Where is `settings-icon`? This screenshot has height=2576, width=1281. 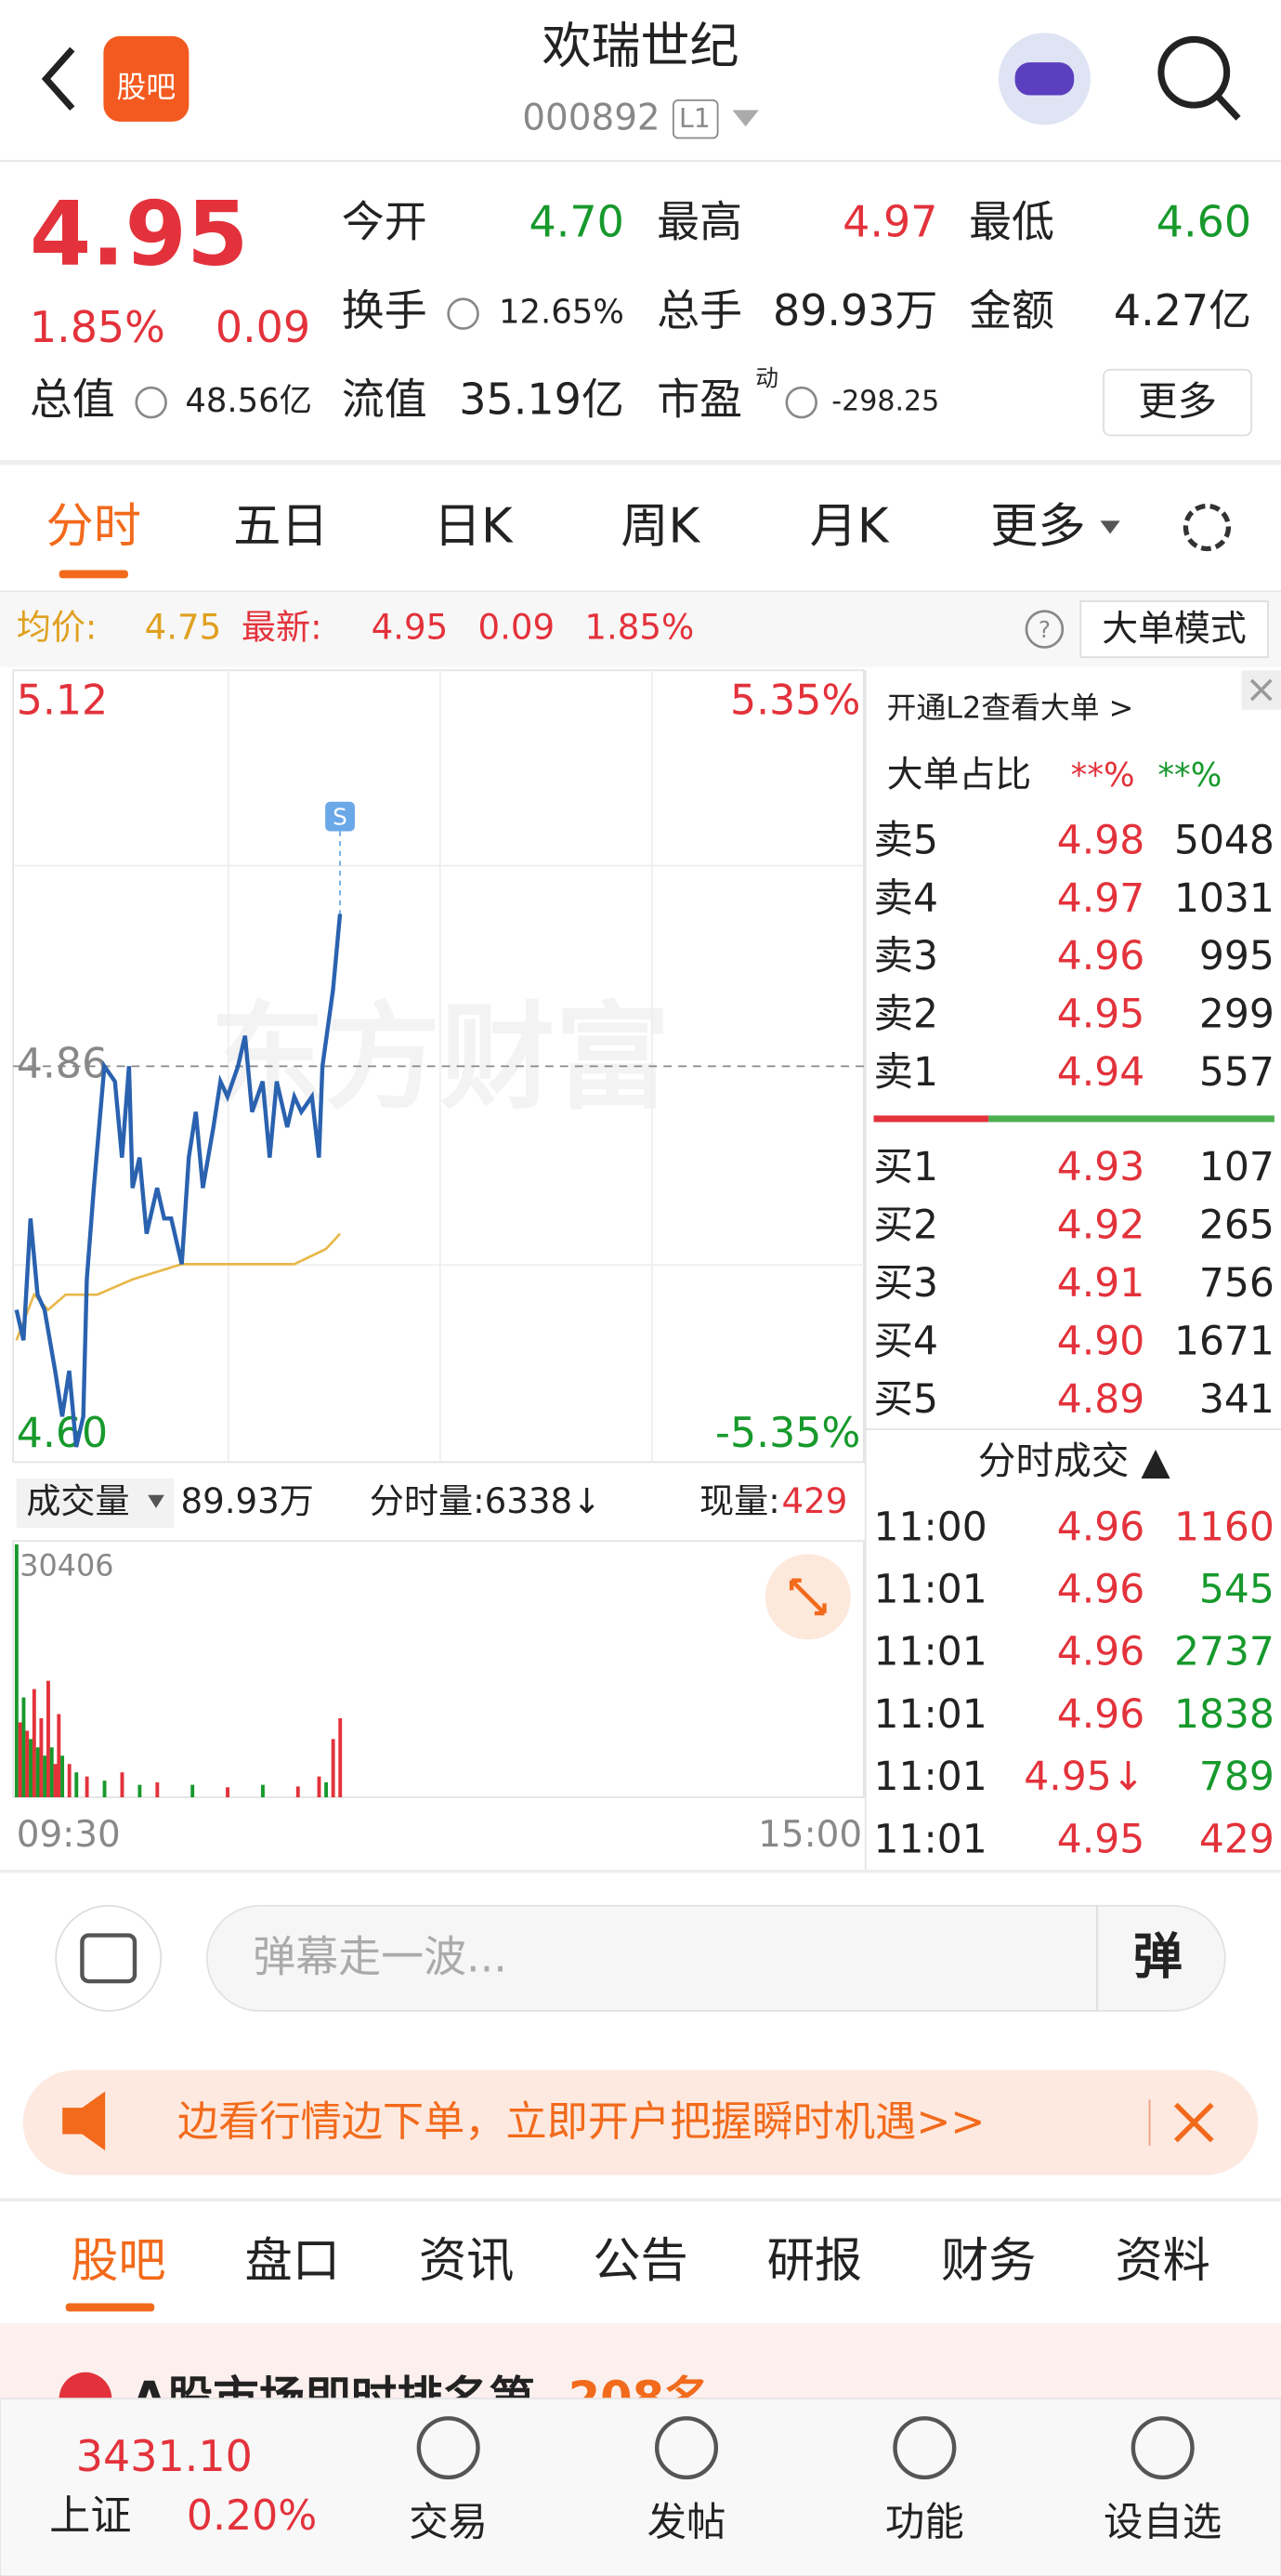
settings-icon is located at coordinates (1207, 527).